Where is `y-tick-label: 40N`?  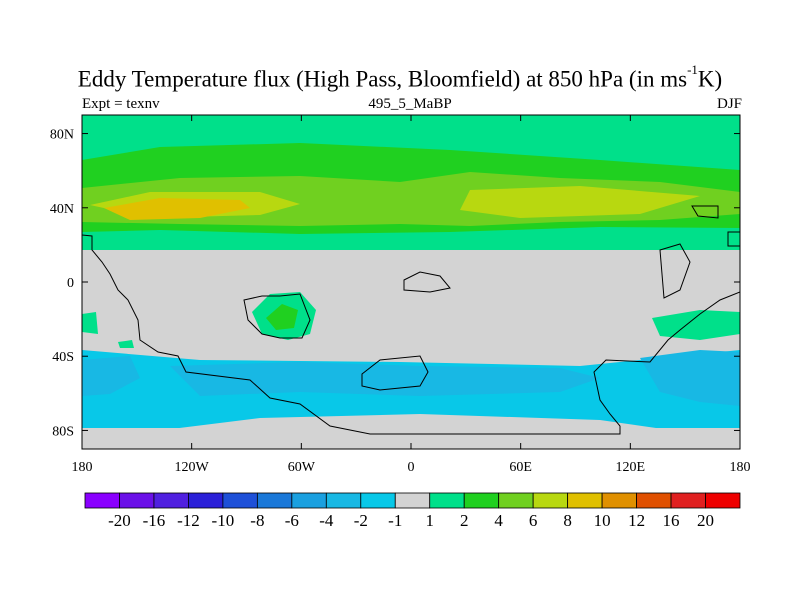 y-tick-label: 40N is located at coordinates (62, 209).